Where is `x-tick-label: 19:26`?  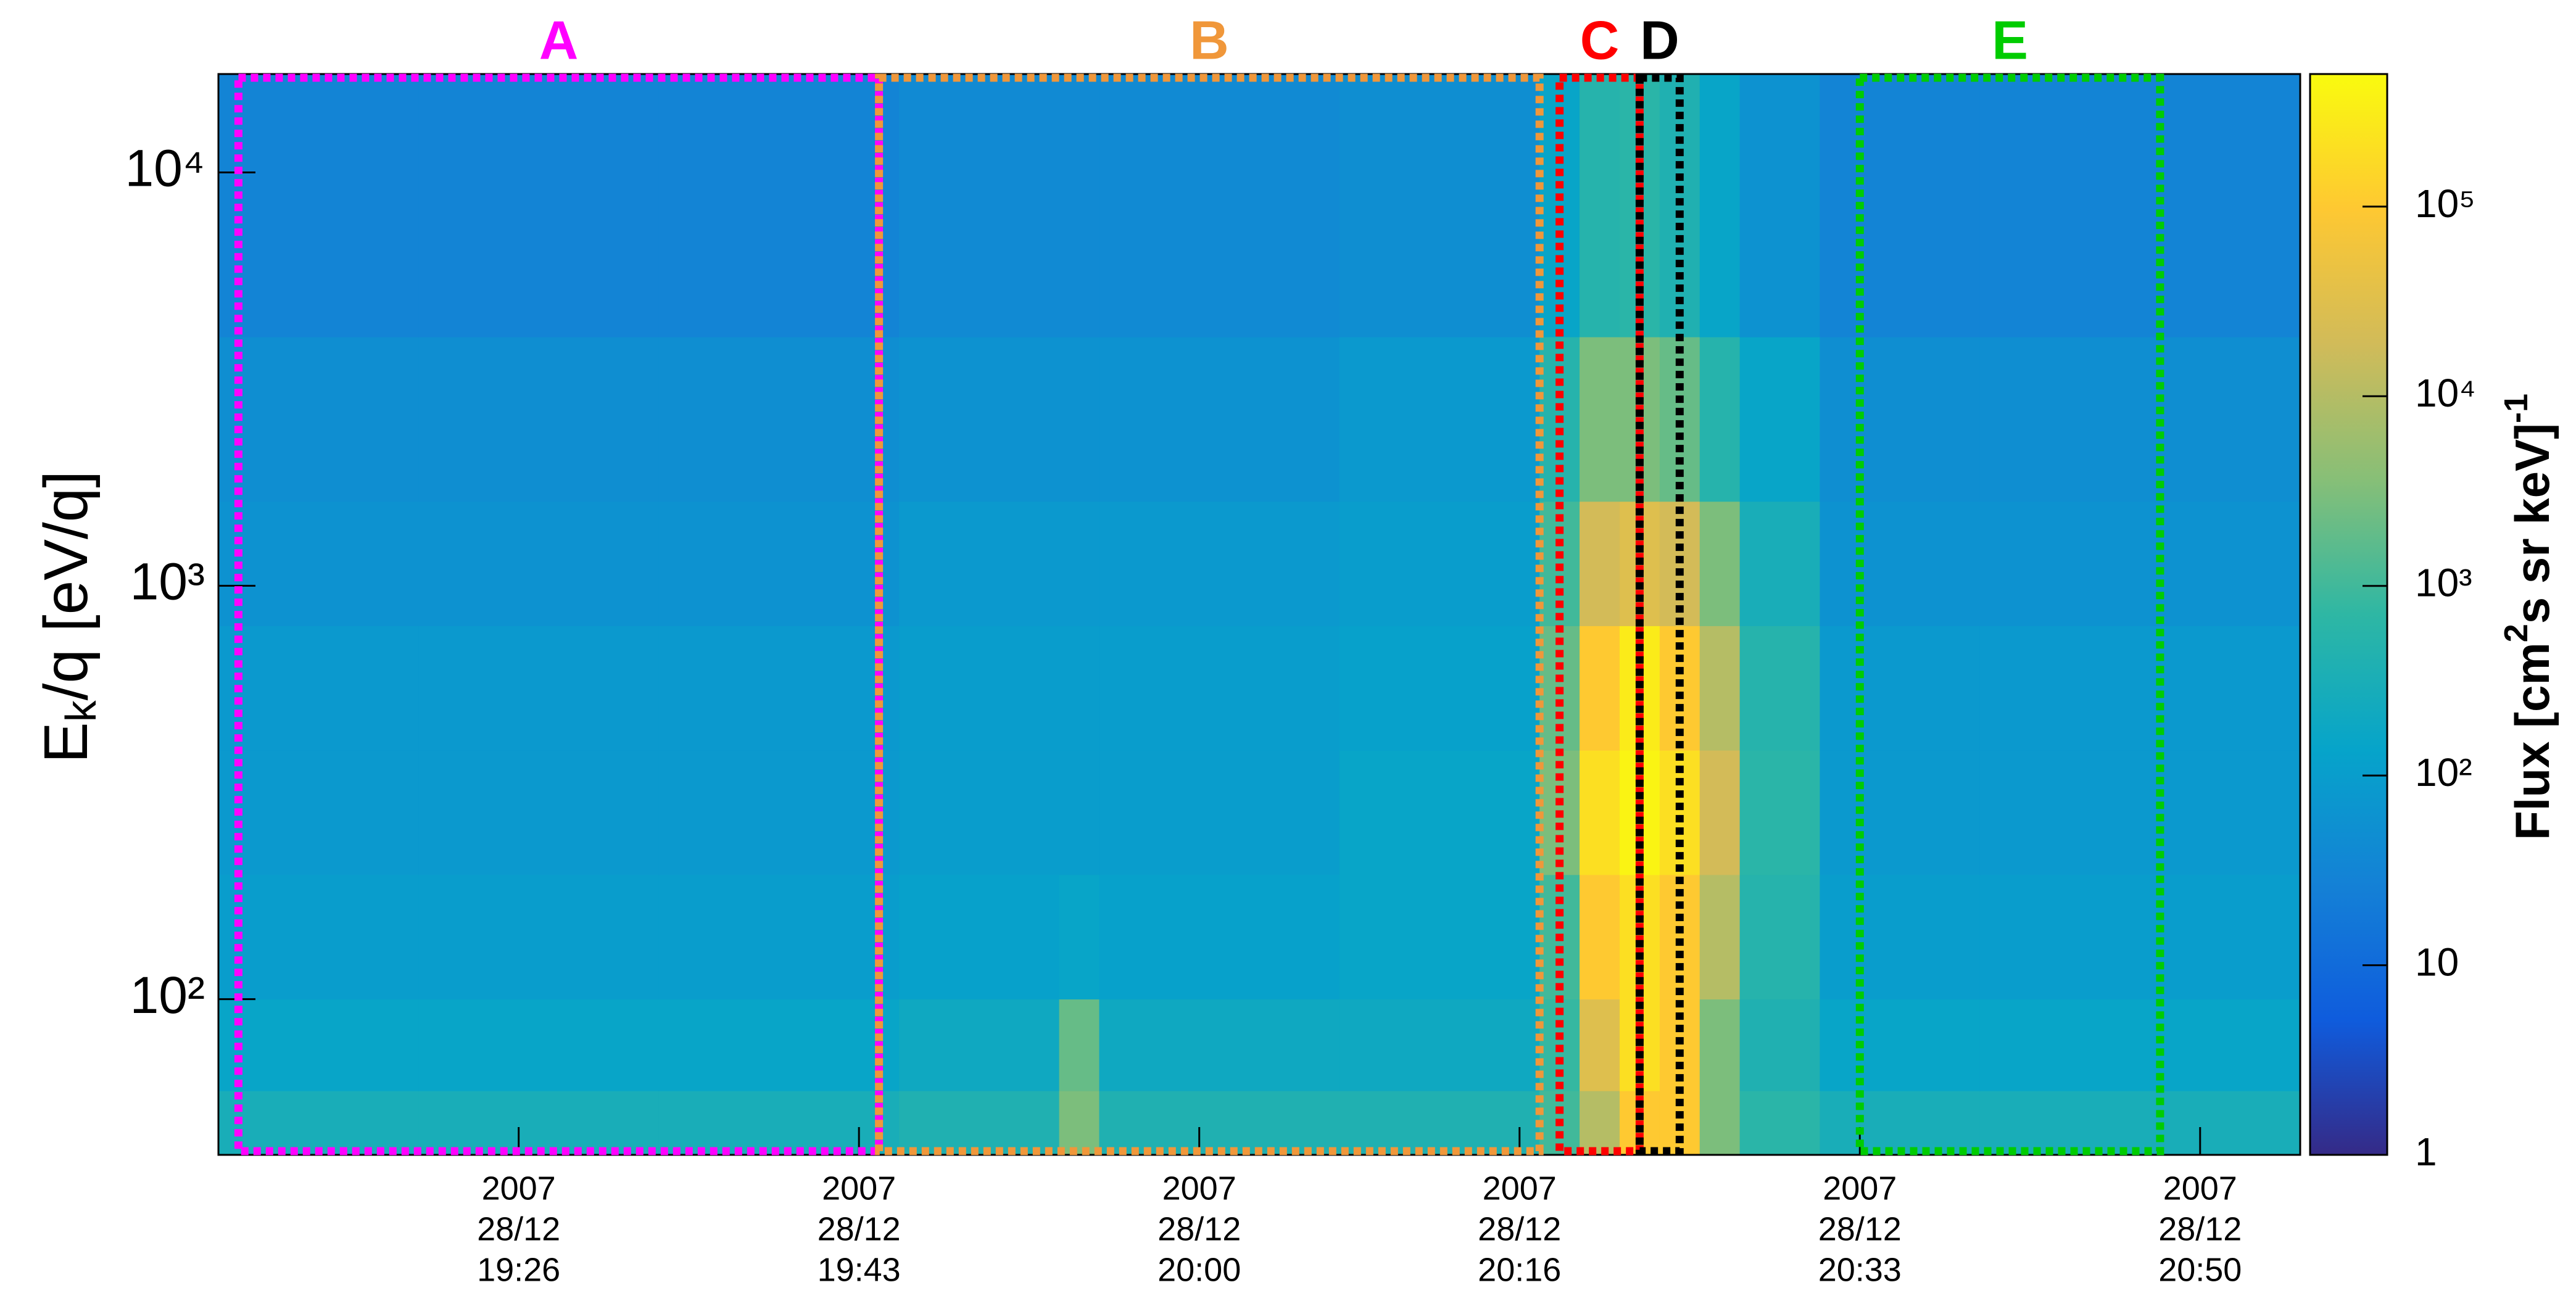 x-tick-label: 19:26 is located at coordinates (518, 1269).